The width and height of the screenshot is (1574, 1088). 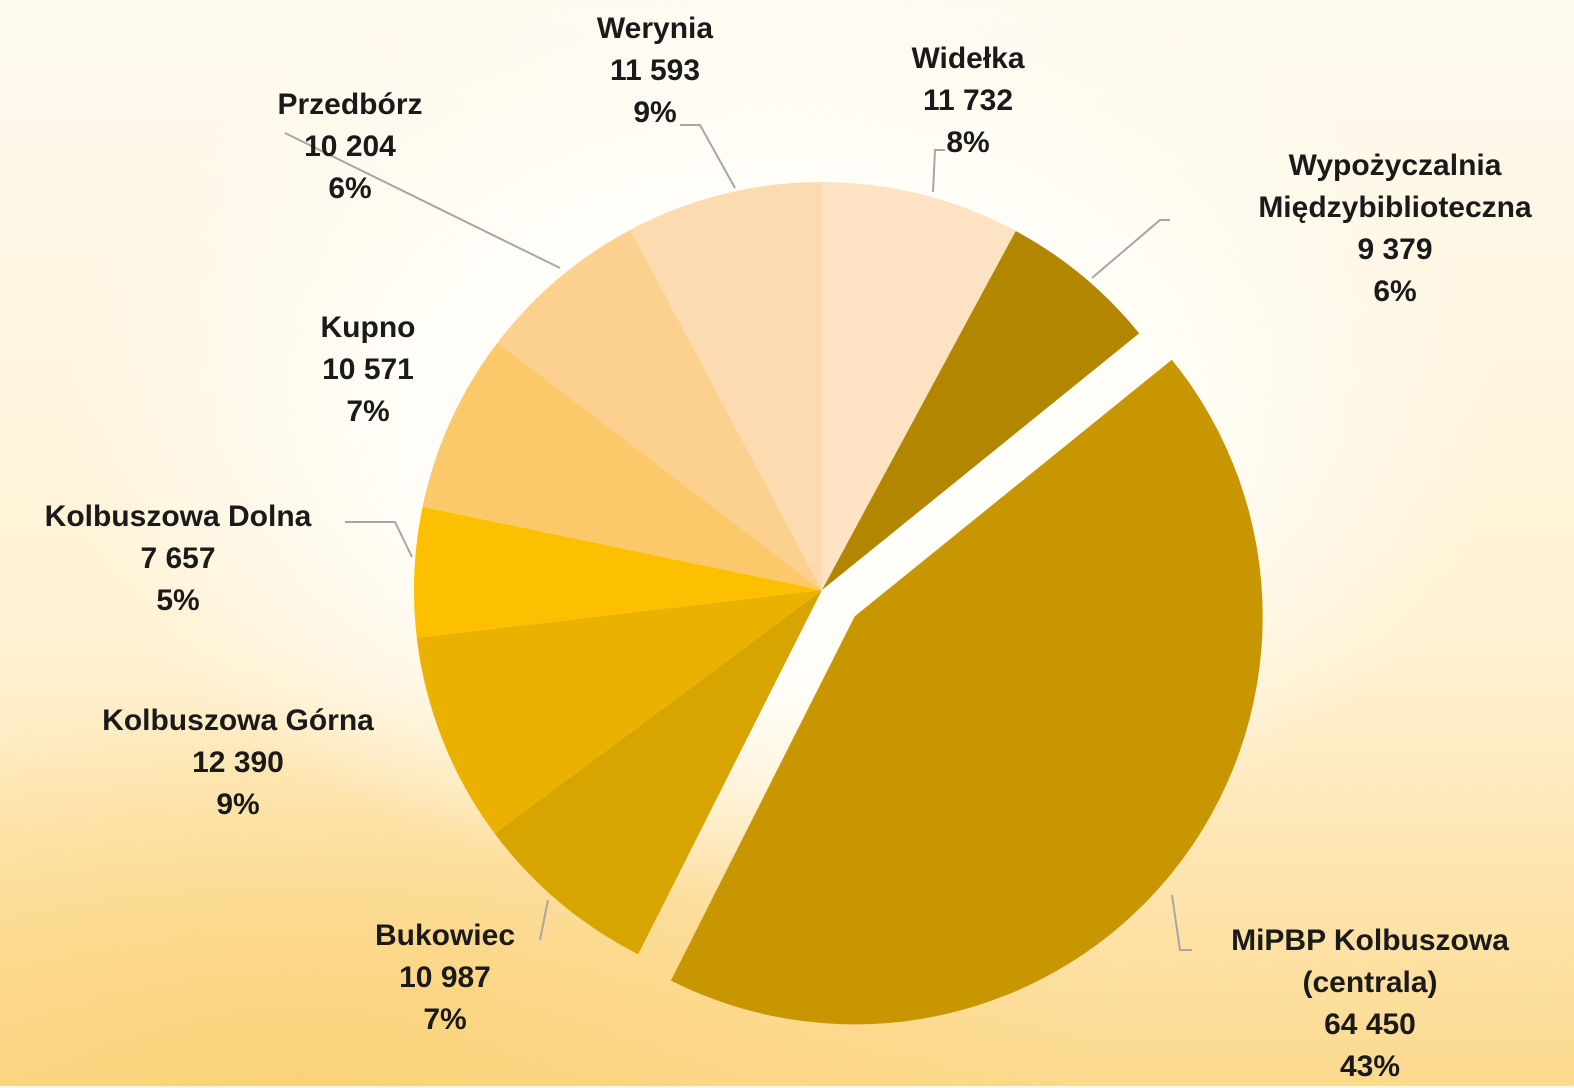 I want to click on label-line: 10 987, so click(x=445, y=977).